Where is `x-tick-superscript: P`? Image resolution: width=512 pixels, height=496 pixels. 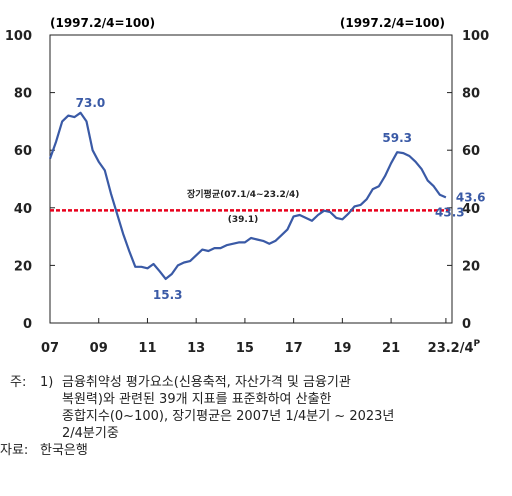
x-tick-superscript: P is located at coordinates (477, 344).